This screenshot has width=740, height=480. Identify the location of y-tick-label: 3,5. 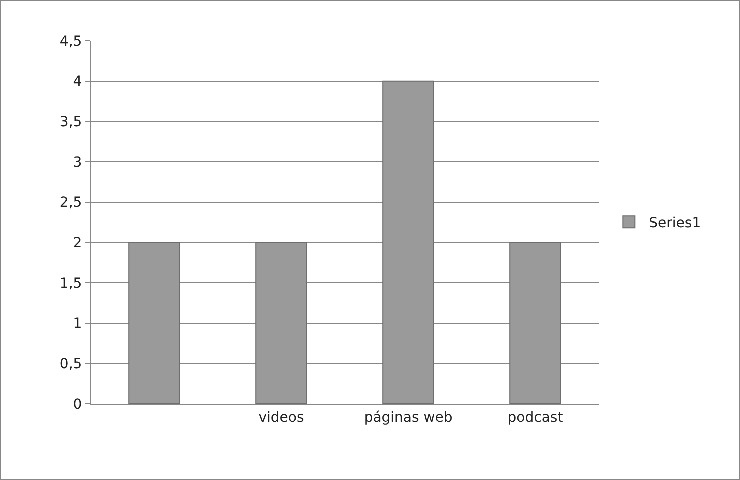
(71, 122).